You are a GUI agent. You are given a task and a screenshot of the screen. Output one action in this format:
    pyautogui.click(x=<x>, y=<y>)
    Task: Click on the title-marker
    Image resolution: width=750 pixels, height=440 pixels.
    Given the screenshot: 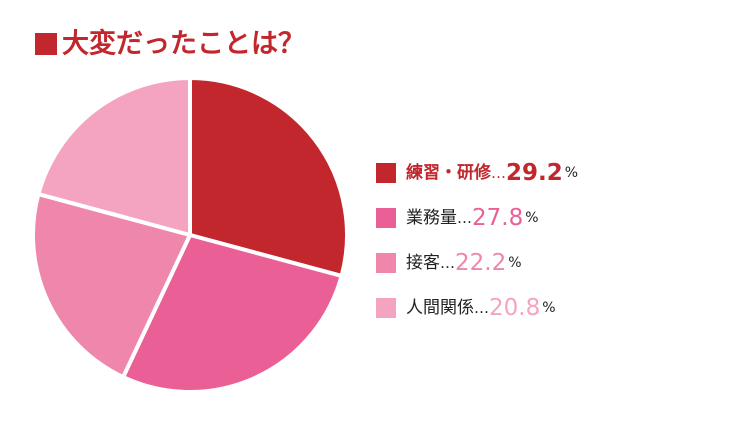 What is the action you would take?
    pyautogui.click(x=46, y=44)
    